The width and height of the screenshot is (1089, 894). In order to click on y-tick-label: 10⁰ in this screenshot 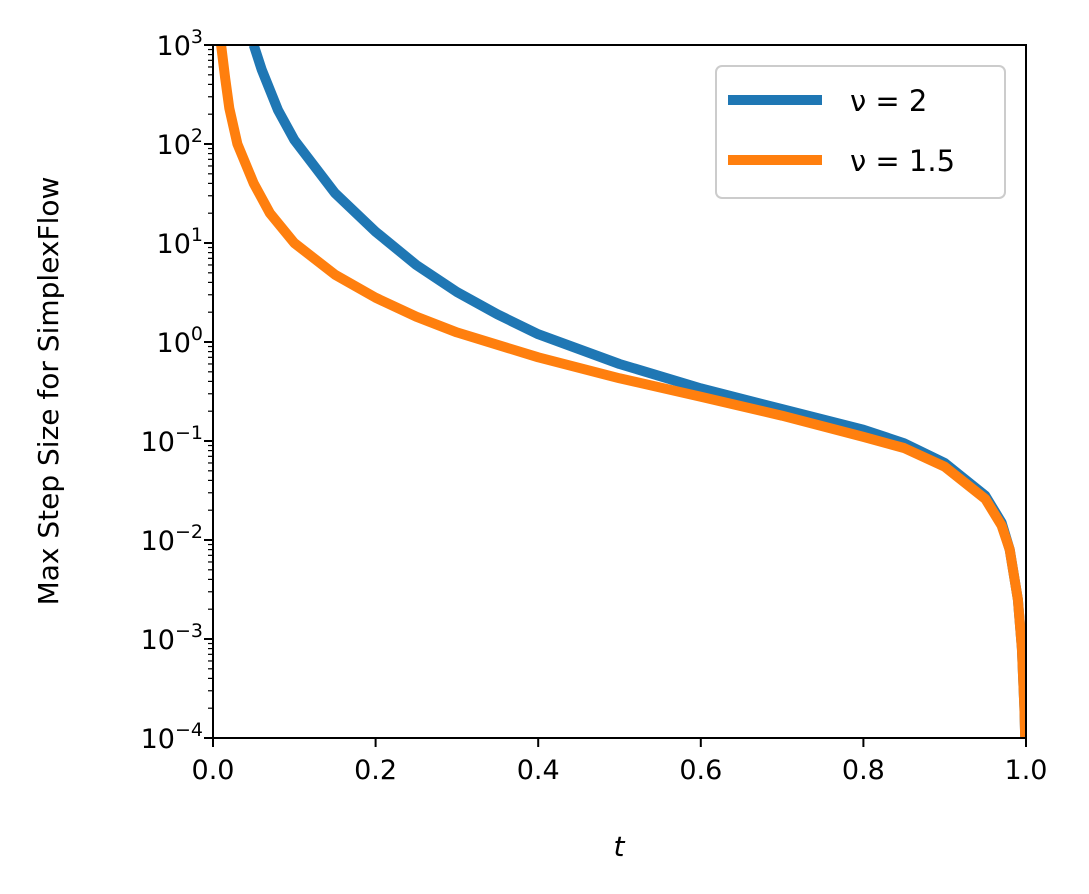, I will do `click(180, 341)`.